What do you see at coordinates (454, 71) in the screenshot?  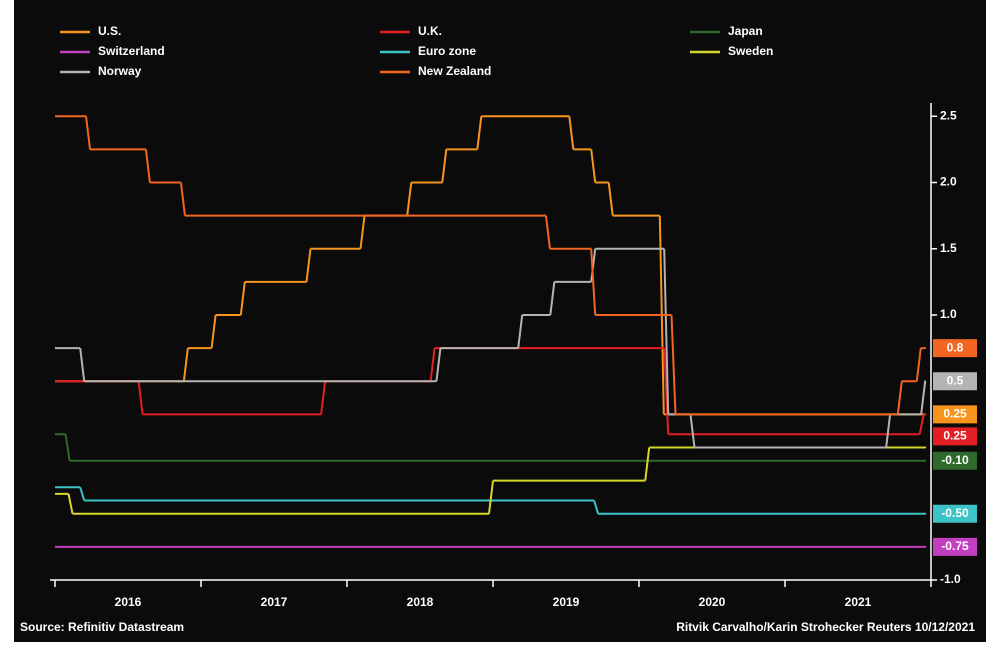 I see `legend-label: New Zealand` at bounding box center [454, 71].